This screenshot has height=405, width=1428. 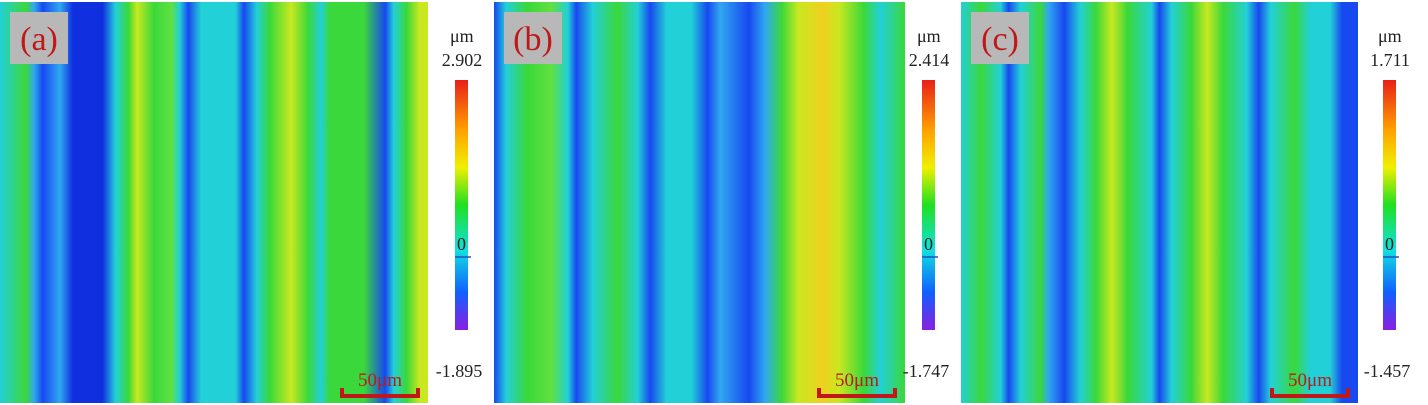 I want to click on panel-label: (b), so click(x=533, y=39).